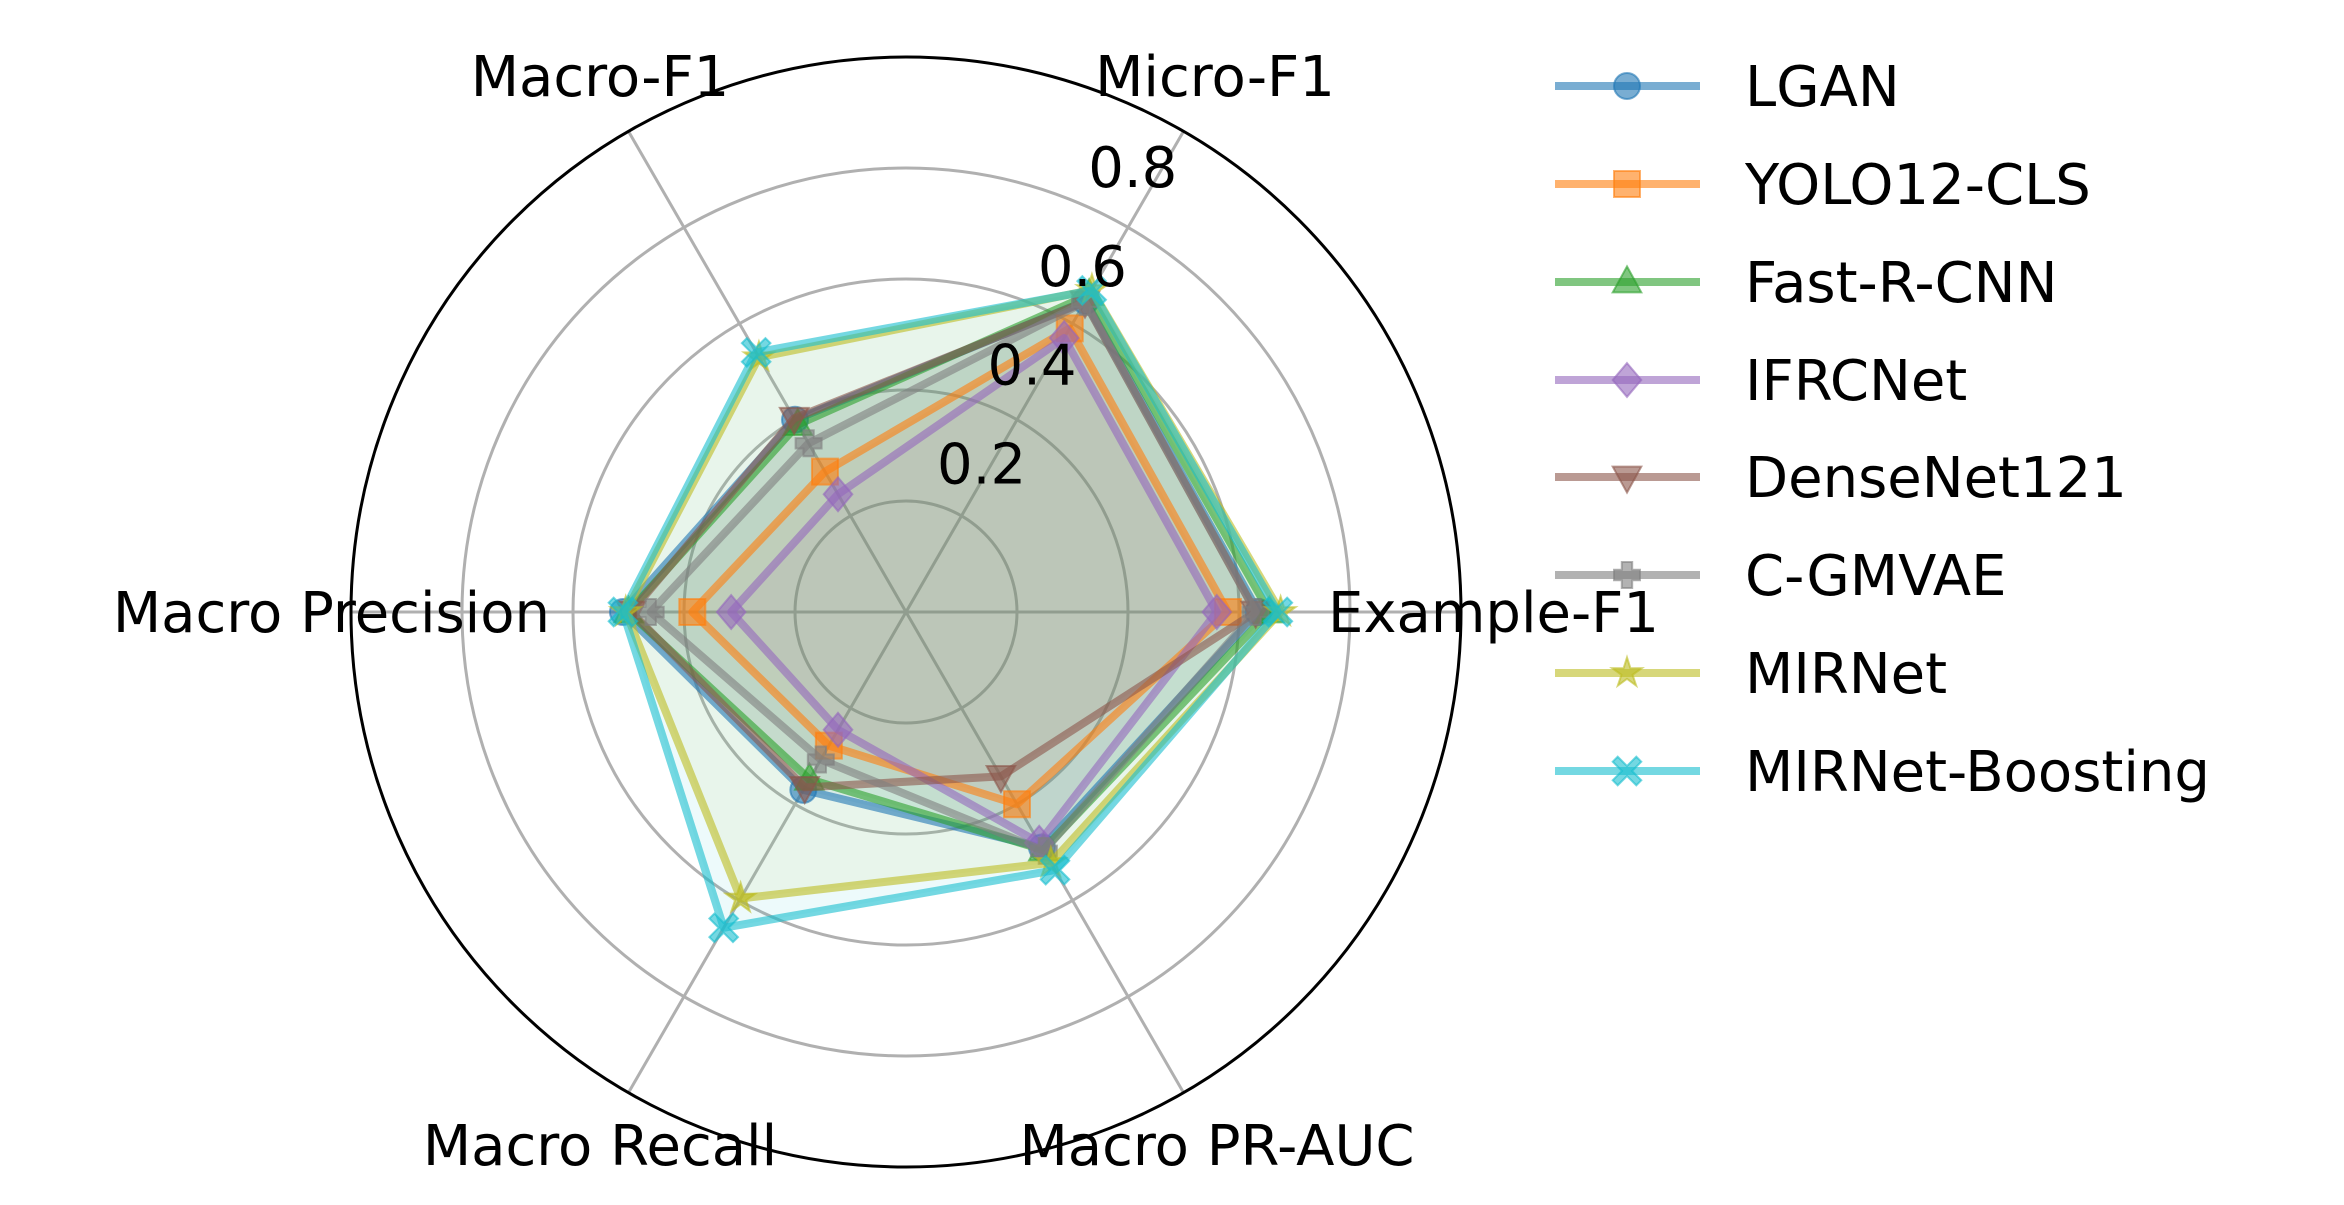 This screenshot has height=1205, width=2344. I want to click on legend-label: MIRNet, so click(1846, 674).